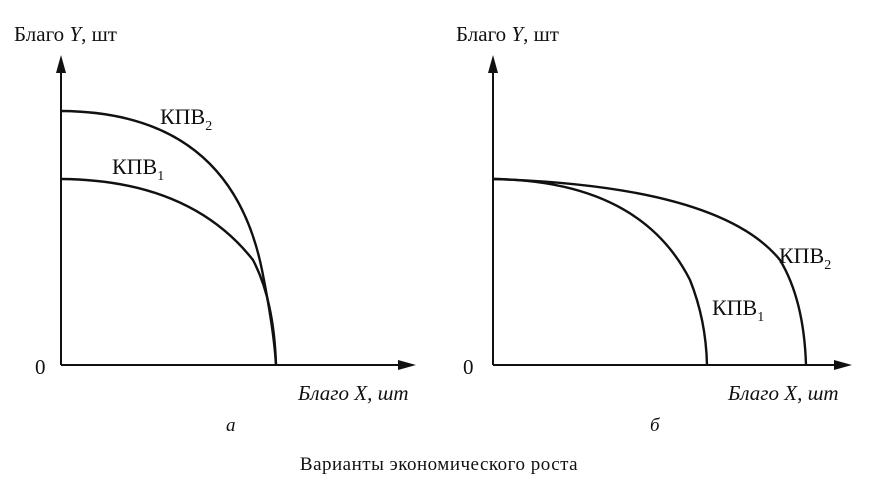 Image resolution: width=878 pixels, height=485 pixels. I want to click on panel-a-curve-kpv2-label: КПВ2, so click(186, 119).